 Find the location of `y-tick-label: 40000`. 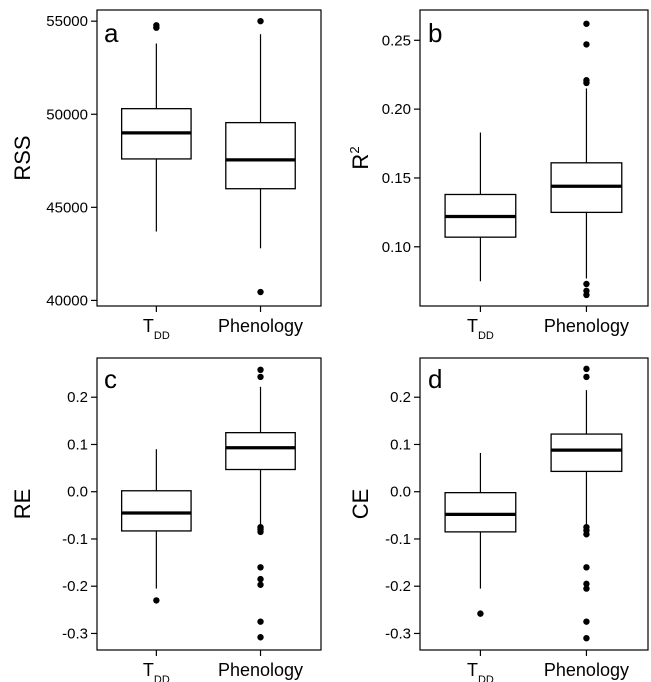

y-tick-label: 40000 is located at coordinates (67, 300).